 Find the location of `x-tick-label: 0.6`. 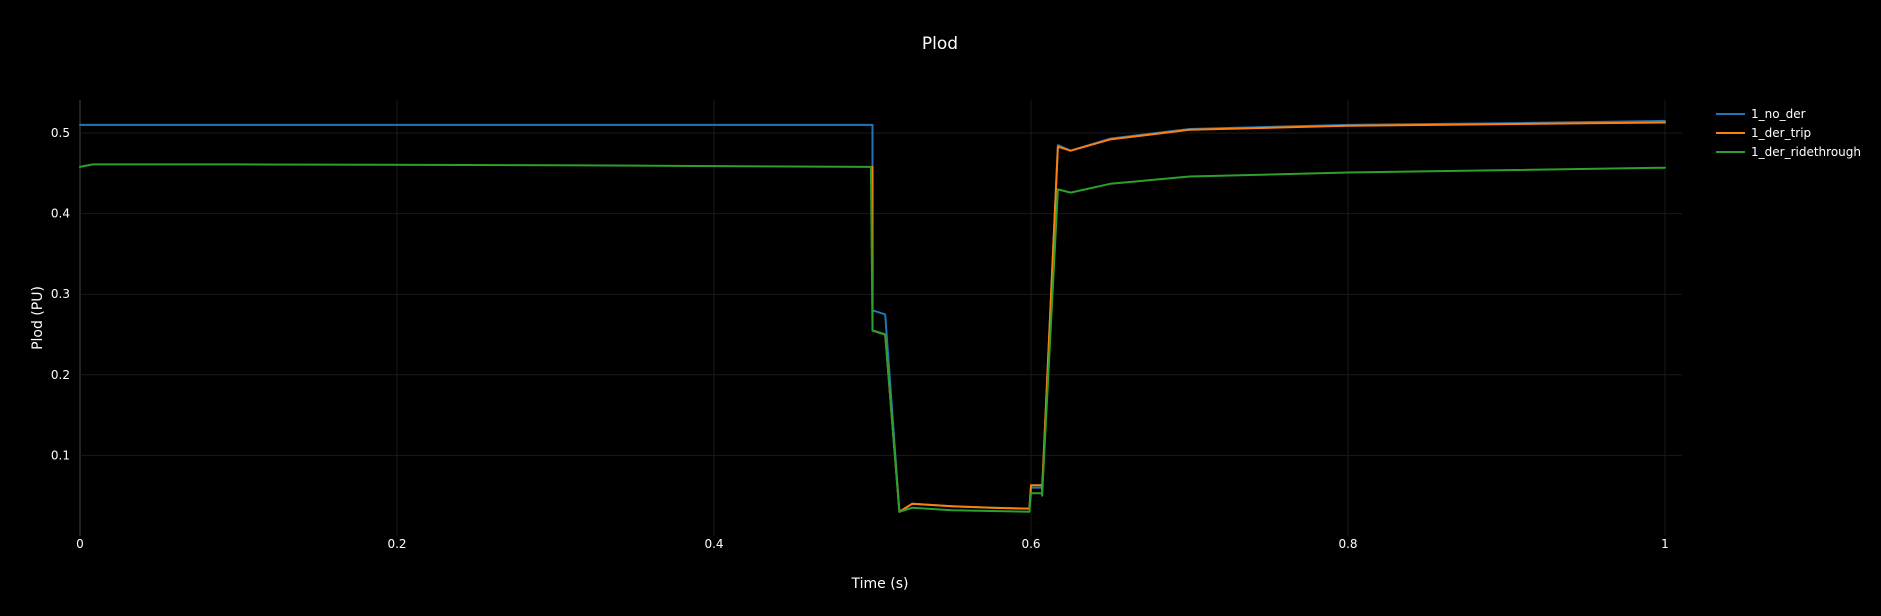

x-tick-label: 0.6 is located at coordinates (1030, 544).